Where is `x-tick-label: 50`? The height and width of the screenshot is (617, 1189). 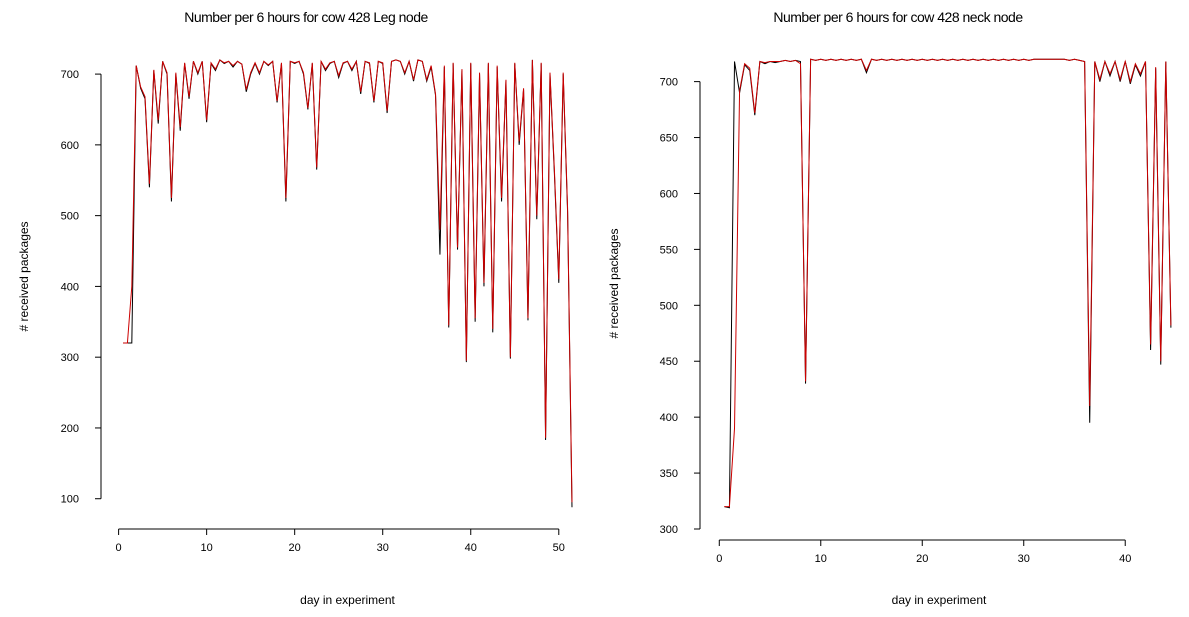
x-tick-label: 50 is located at coordinates (559, 548).